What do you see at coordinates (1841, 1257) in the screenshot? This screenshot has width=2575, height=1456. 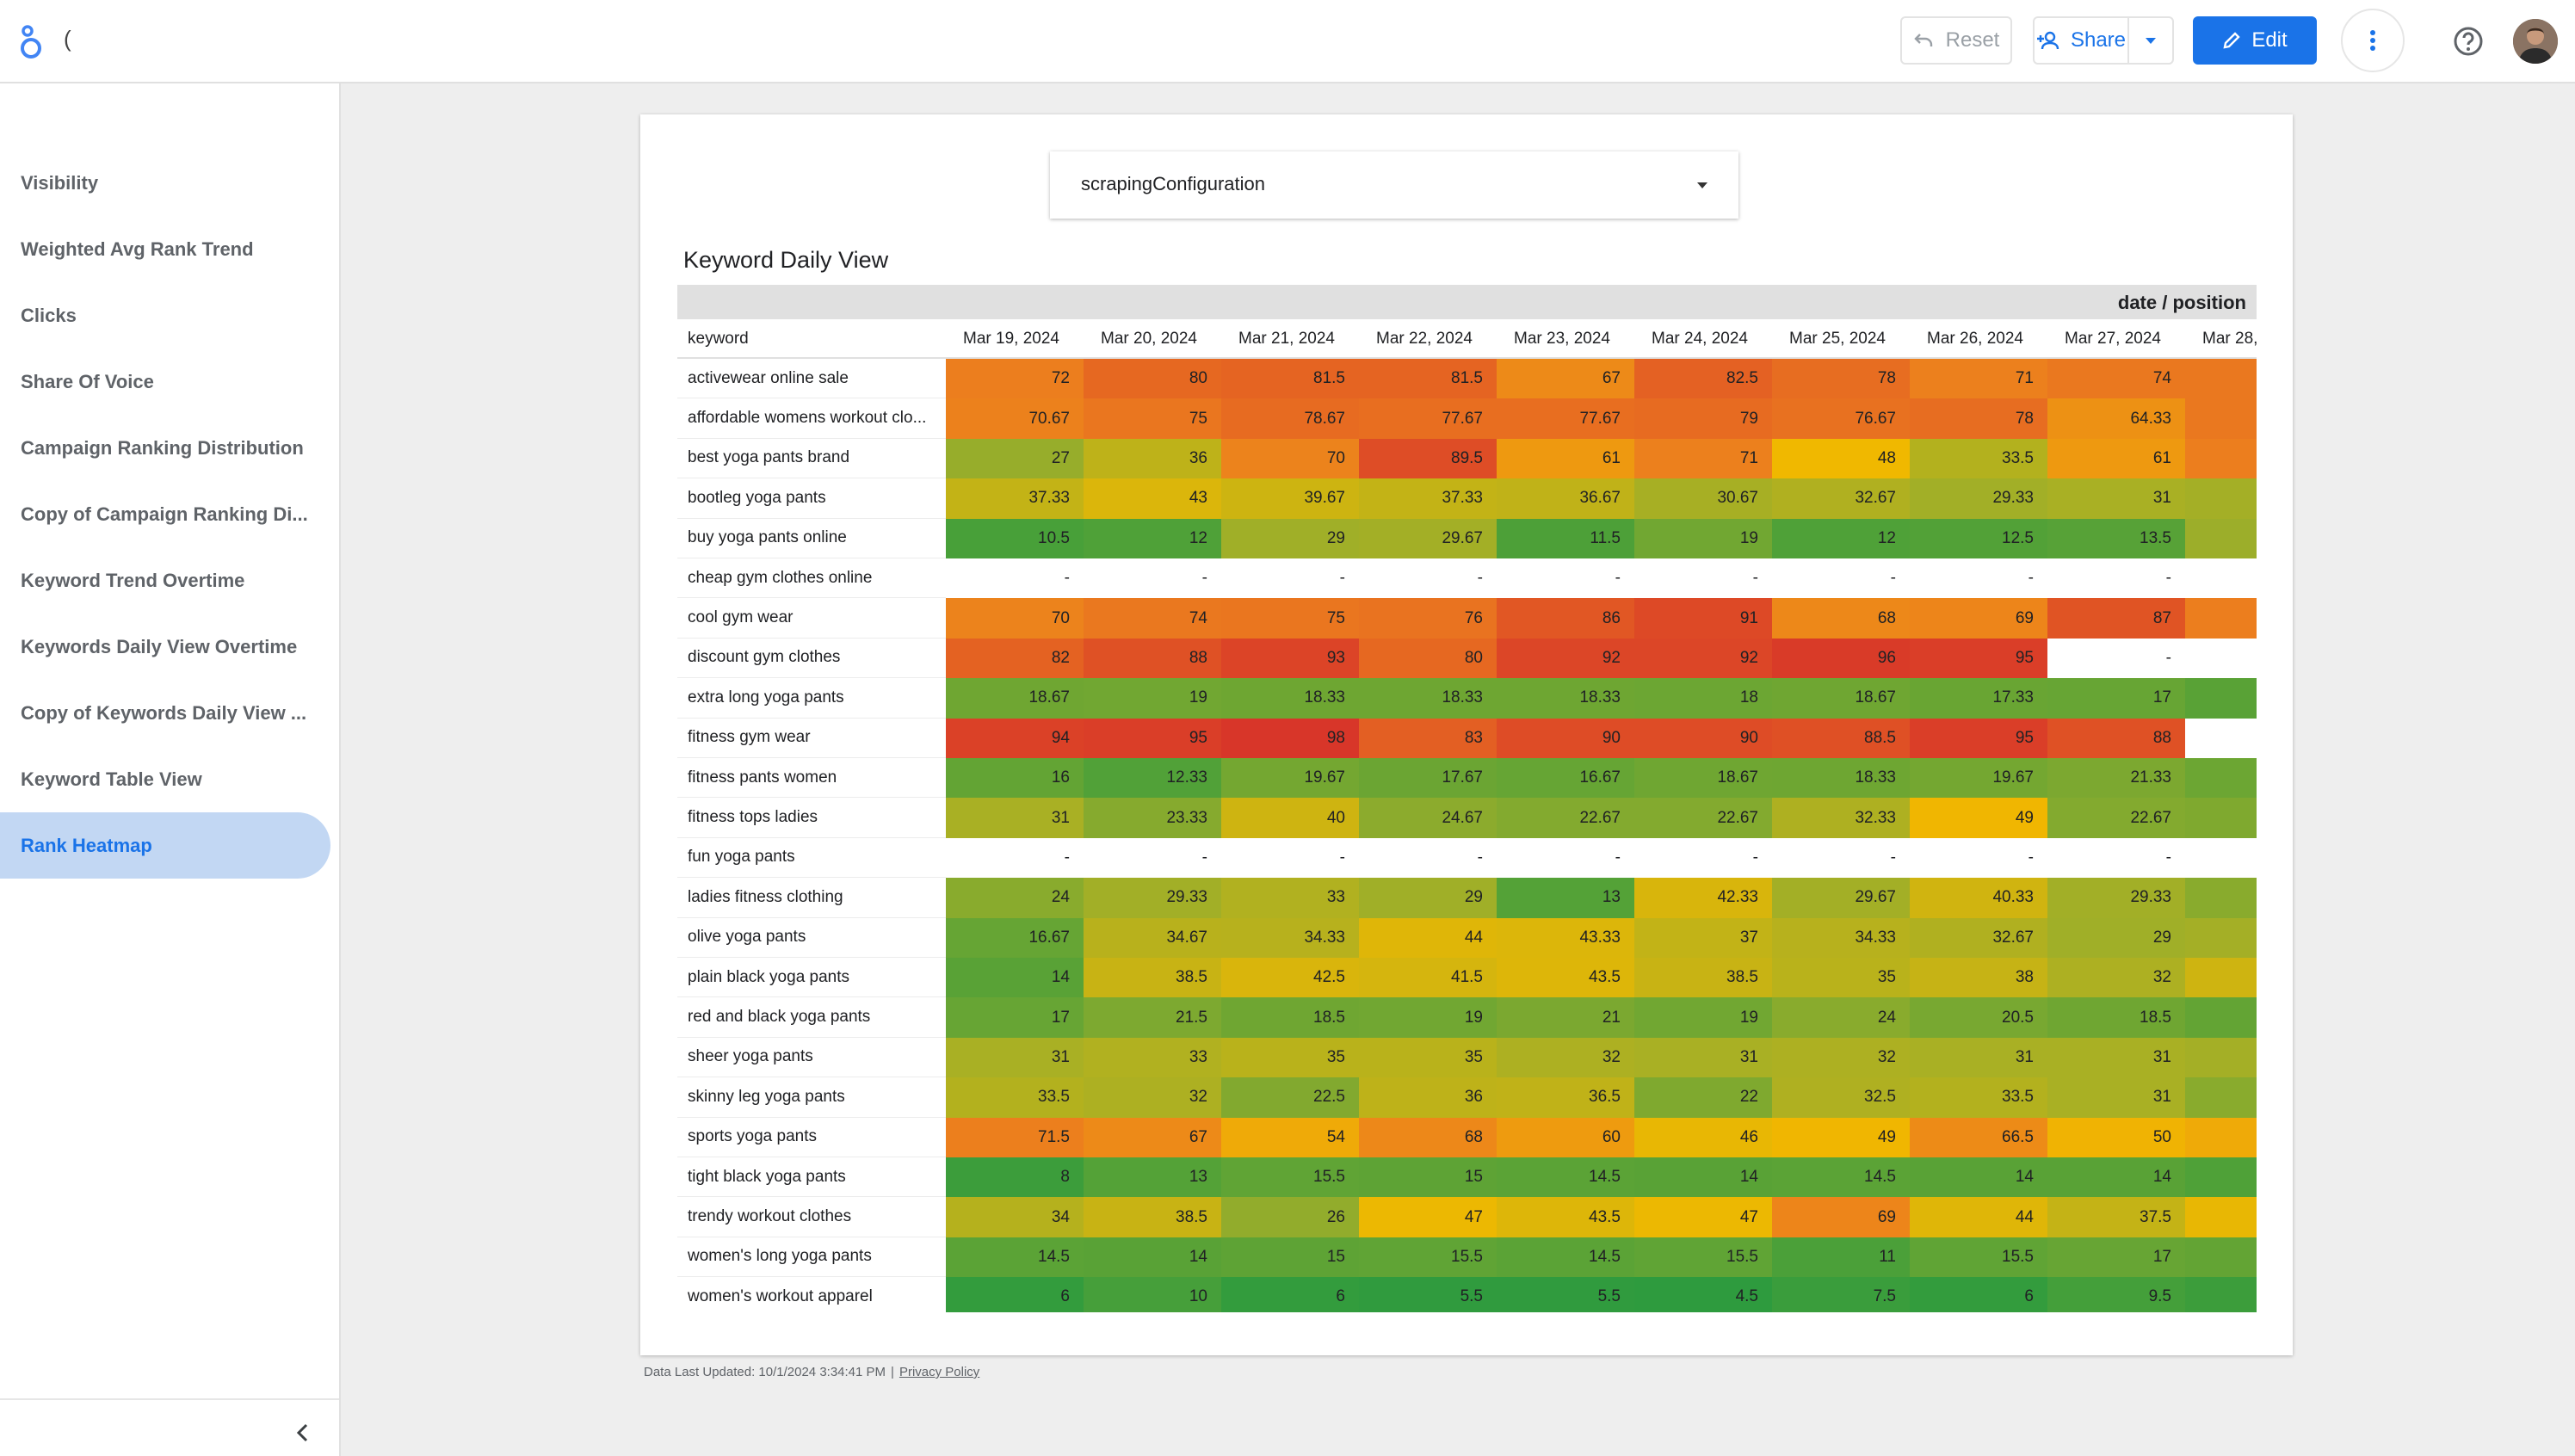 I see `heatmap-cell: 11` at bounding box center [1841, 1257].